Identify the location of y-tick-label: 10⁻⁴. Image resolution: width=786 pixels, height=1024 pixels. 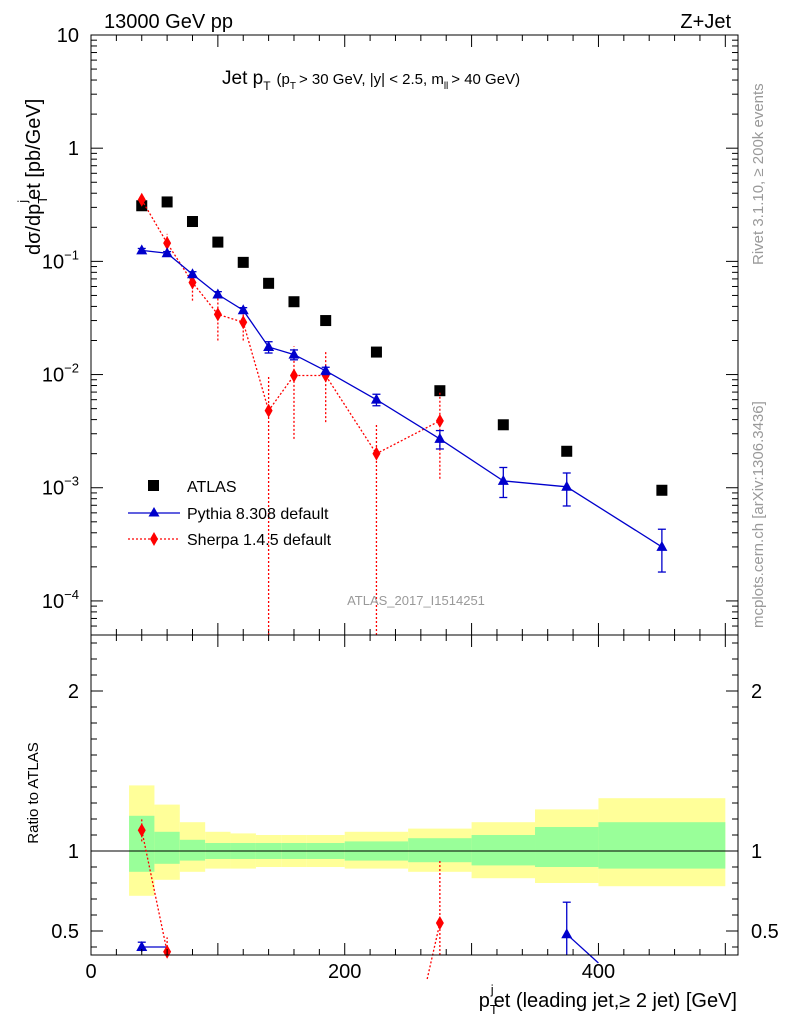
(60, 600).